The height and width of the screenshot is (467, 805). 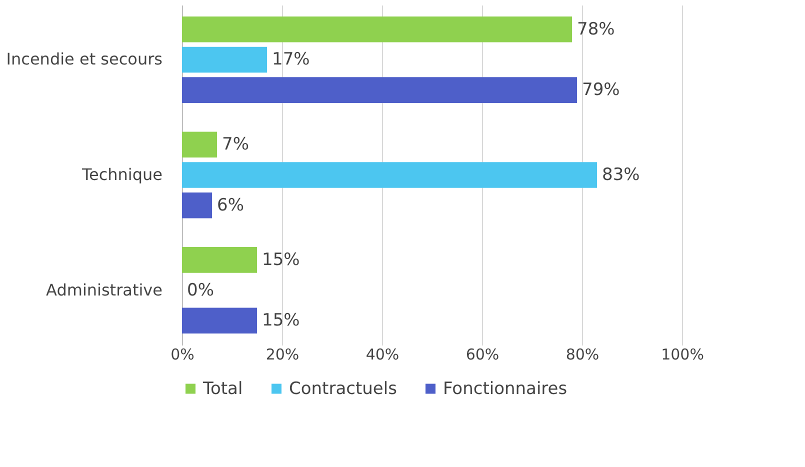 I want to click on y-tick-label: Incendie et secours, so click(x=84, y=59).